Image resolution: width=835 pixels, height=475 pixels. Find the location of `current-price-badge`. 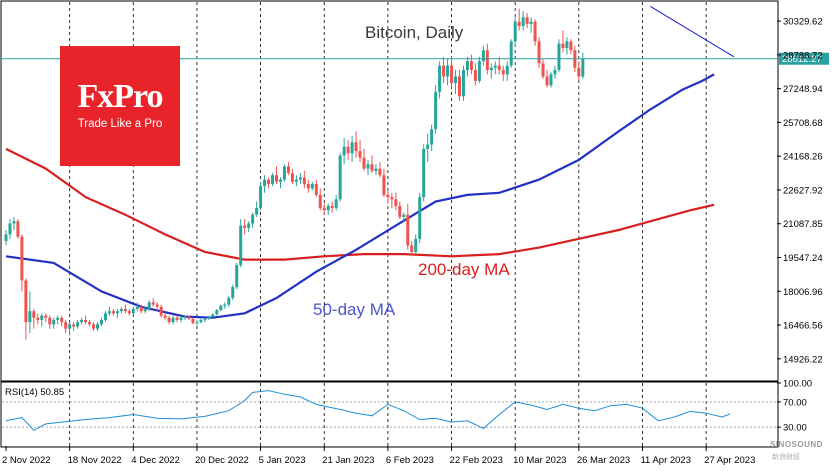

current-price-badge is located at coordinates (804, 58).